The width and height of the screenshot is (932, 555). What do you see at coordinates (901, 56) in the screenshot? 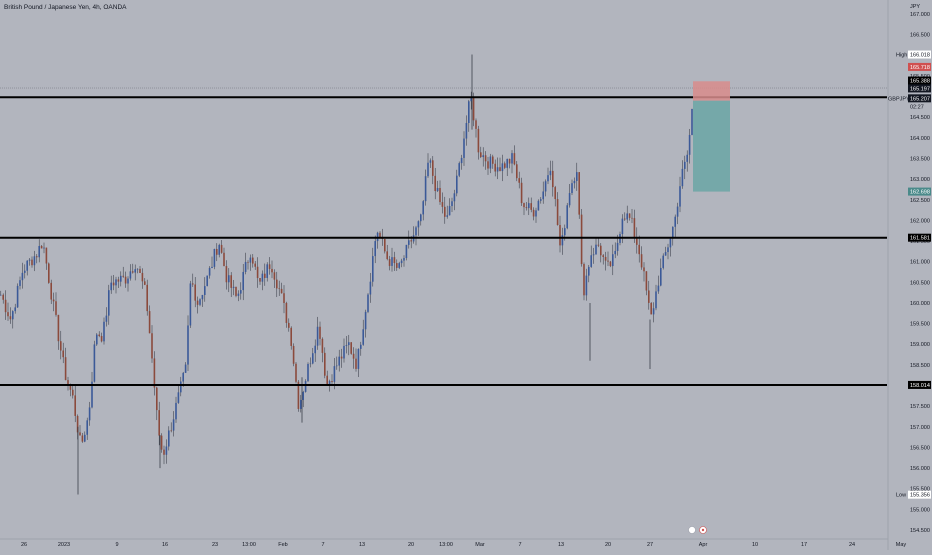
I see `high-text: High` at bounding box center [901, 56].